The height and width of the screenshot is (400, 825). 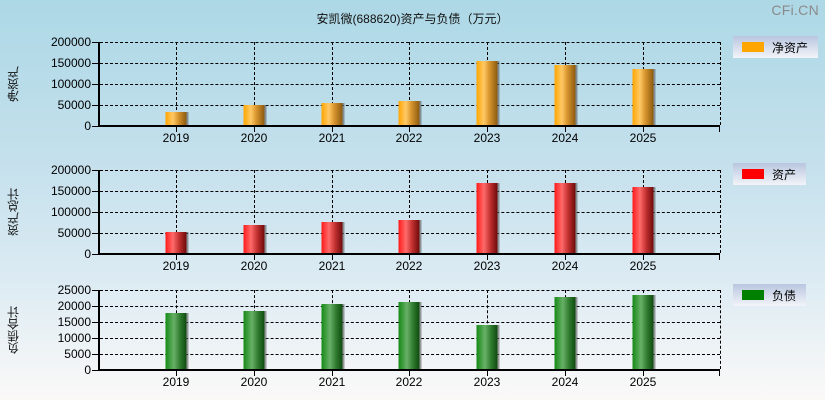 What do you see at coordinates (74, 322) in the screenshot?
I see `y-tick-label: 15000` at bounding box center [74, 322].